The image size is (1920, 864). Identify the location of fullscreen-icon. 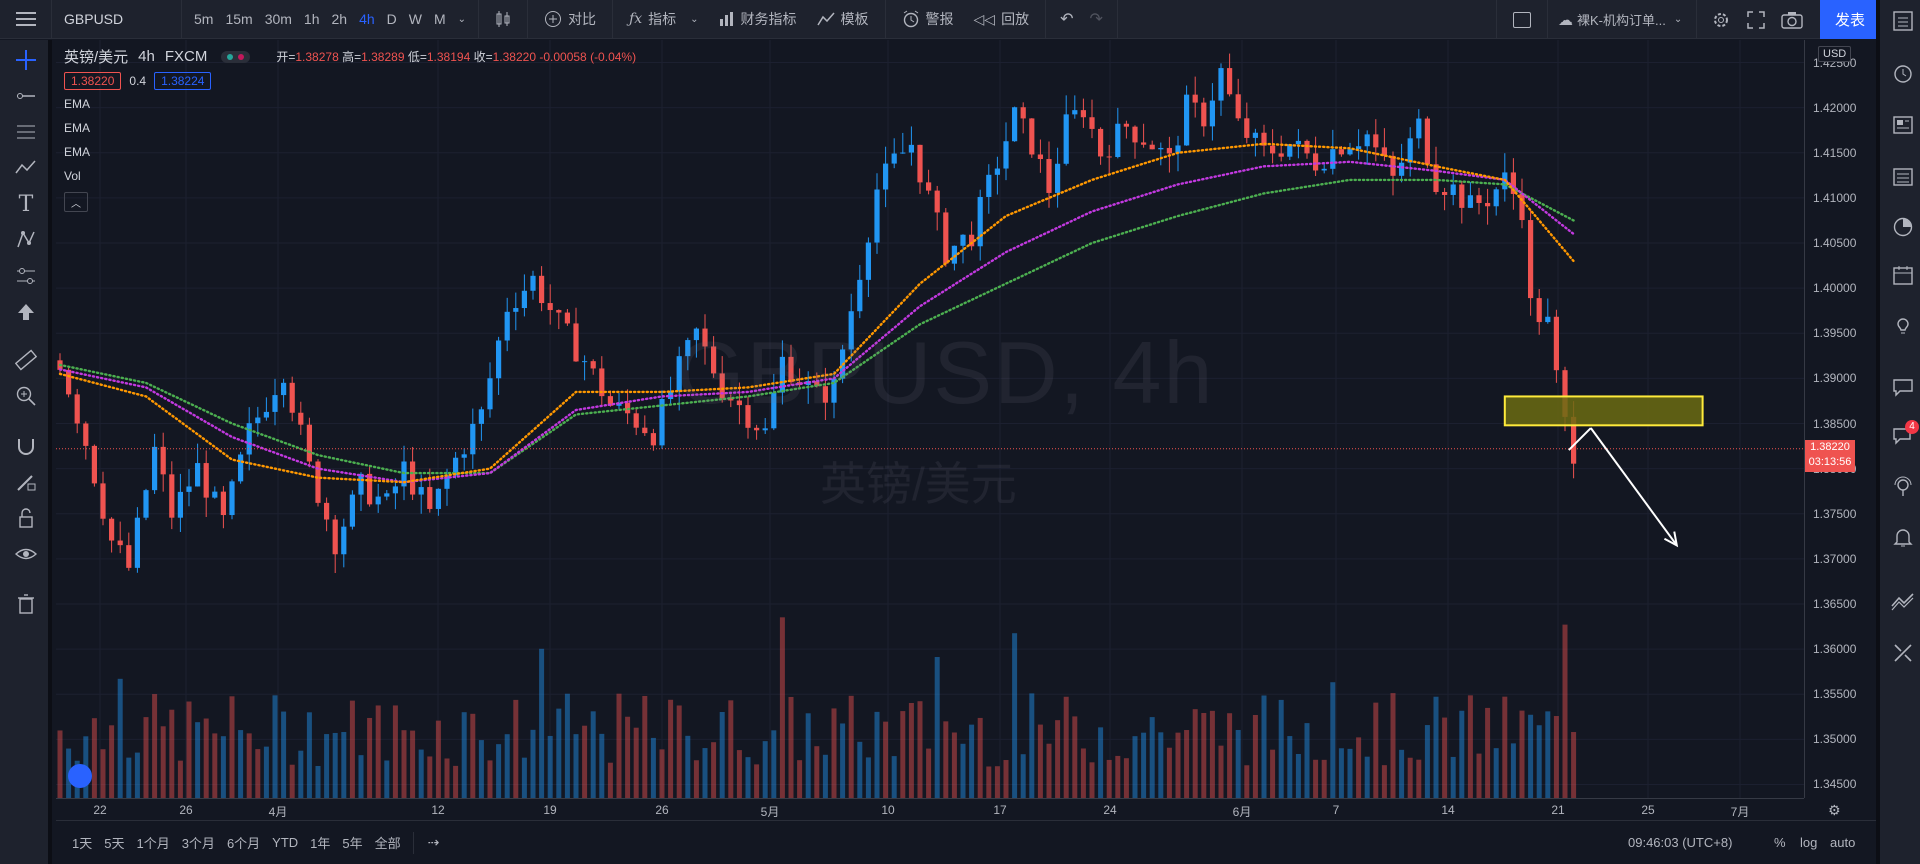
(1756, 19).